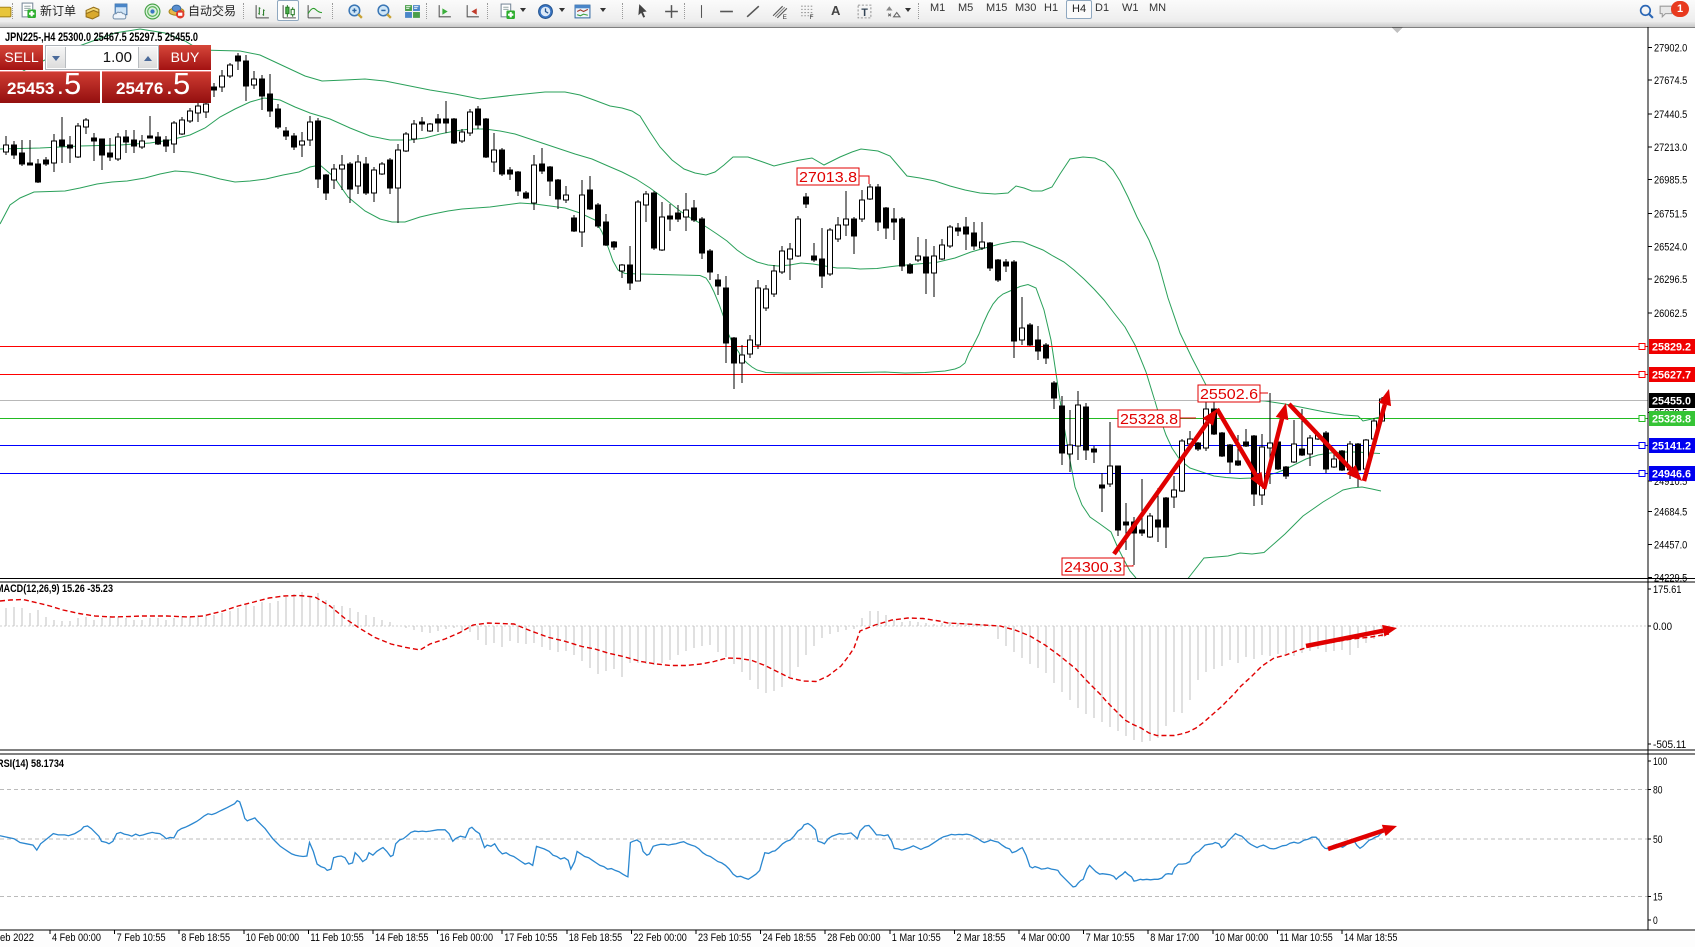  Describe the element at coordinates (1229, 395) in the screenshot. I see `svg-text: 25502.6` at that location.